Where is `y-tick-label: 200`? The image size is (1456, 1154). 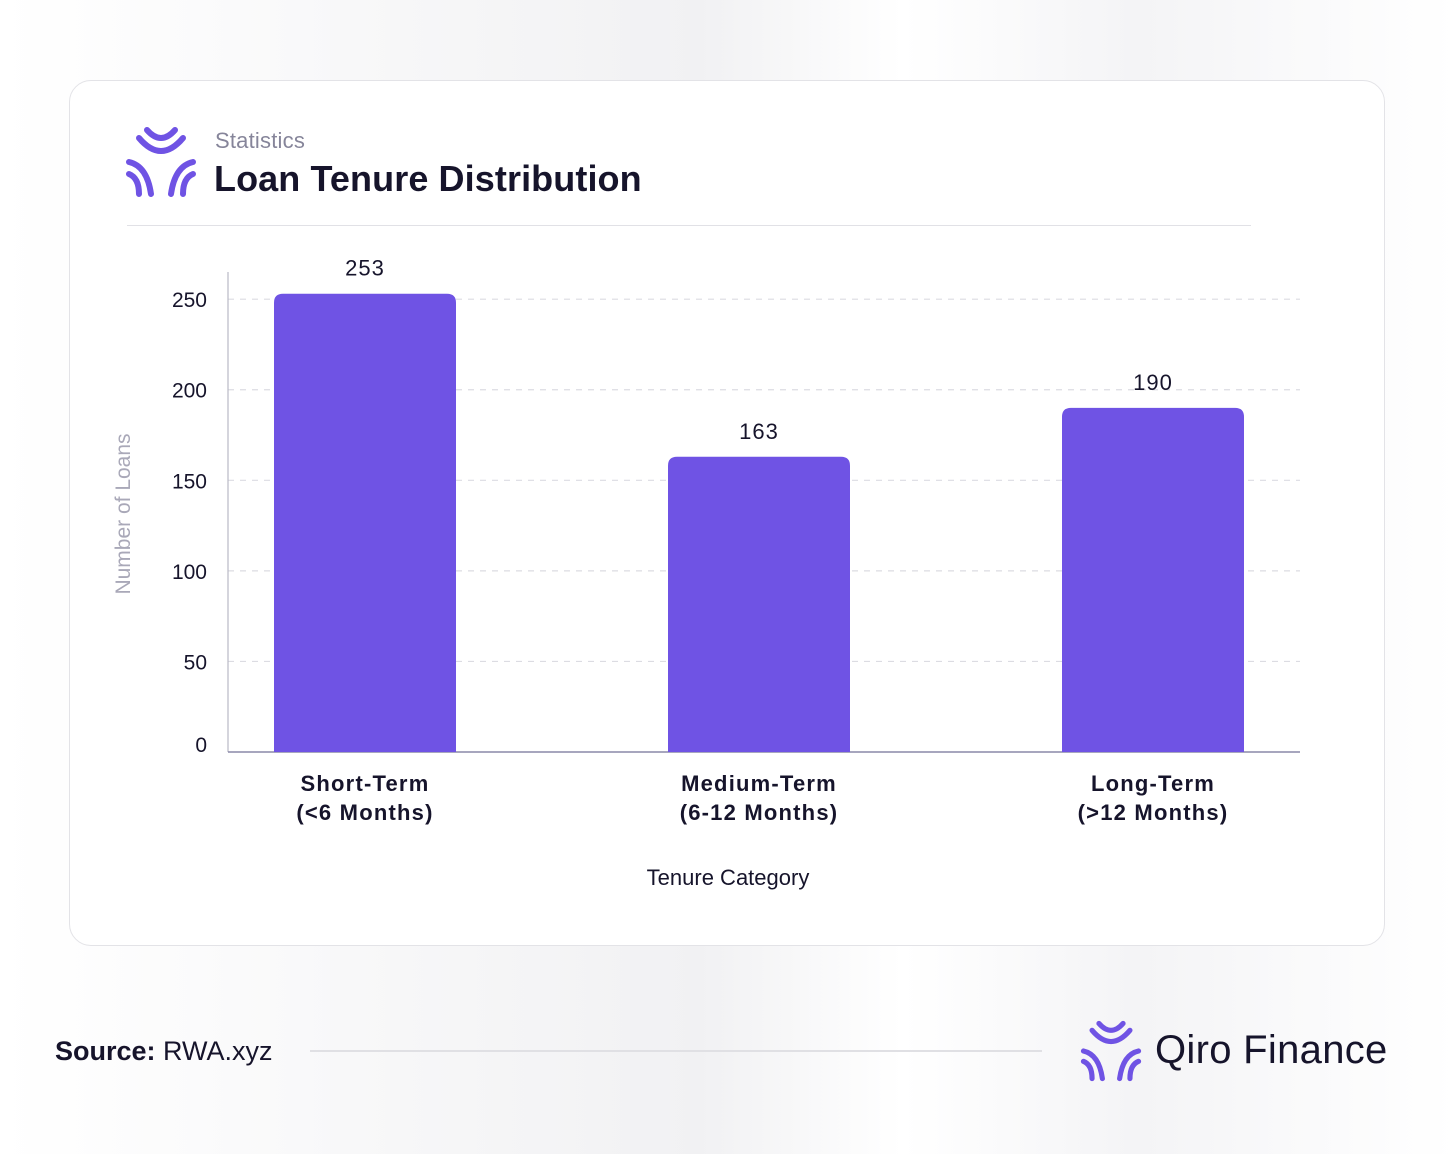 y-tick-label: 200 is located at coordinates (189, 391).